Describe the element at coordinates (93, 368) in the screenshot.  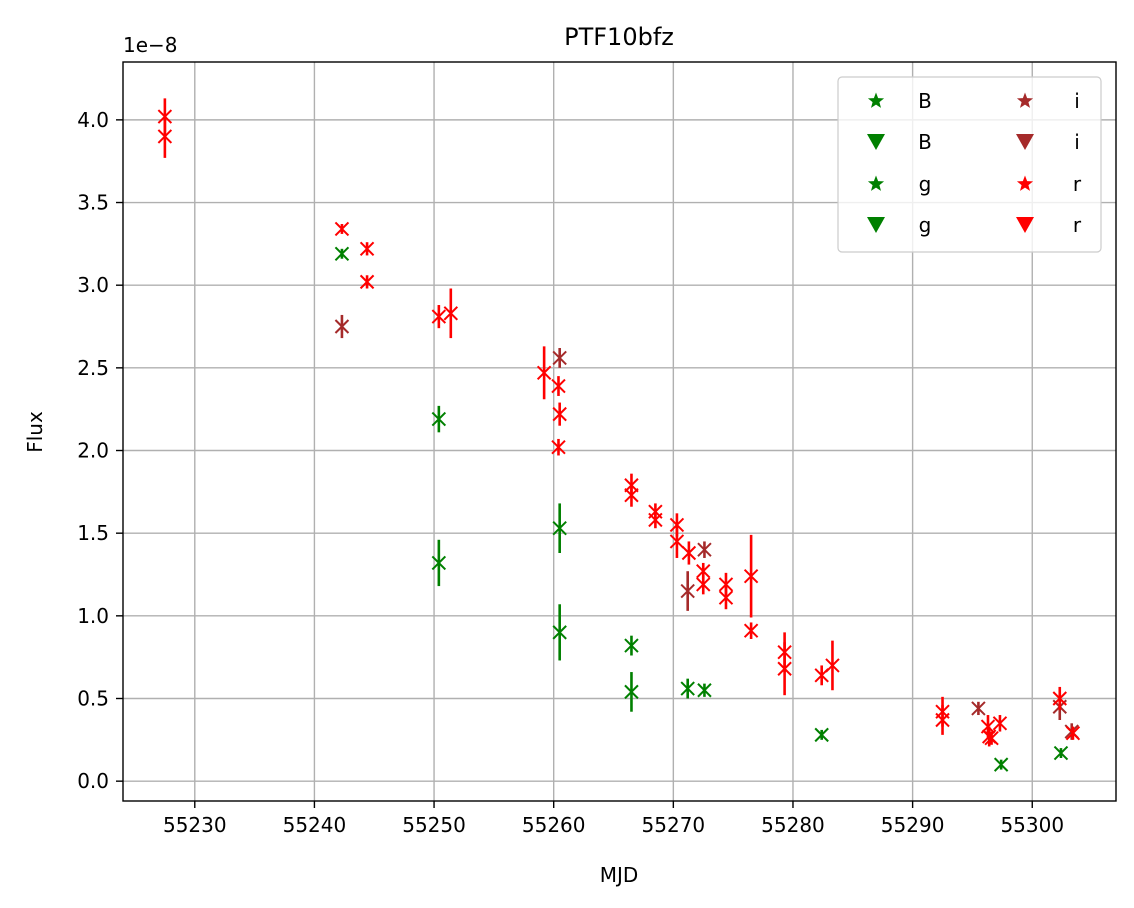
I see `y-tick-label: 2.5` at that location.